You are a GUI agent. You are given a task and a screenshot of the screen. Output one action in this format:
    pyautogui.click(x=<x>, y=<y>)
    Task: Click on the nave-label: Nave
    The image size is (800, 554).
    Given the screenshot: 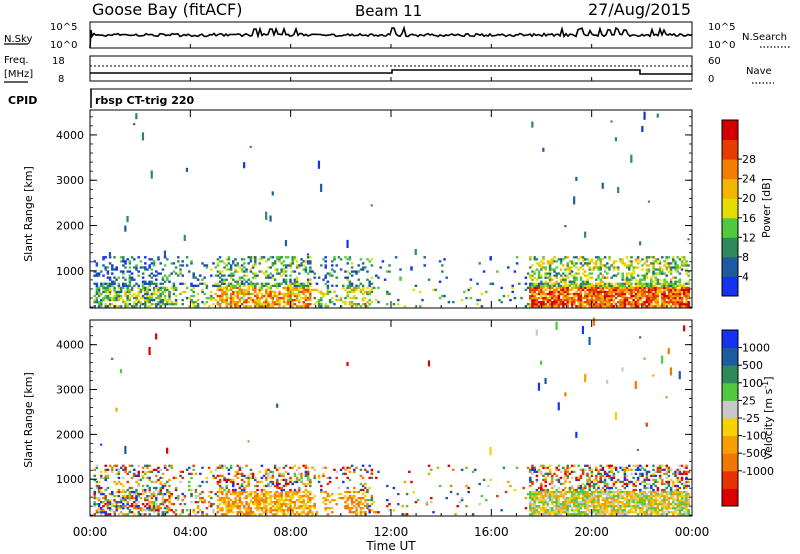 What is the action you would take?
    pyautogui.click(x=759, y=71)
    